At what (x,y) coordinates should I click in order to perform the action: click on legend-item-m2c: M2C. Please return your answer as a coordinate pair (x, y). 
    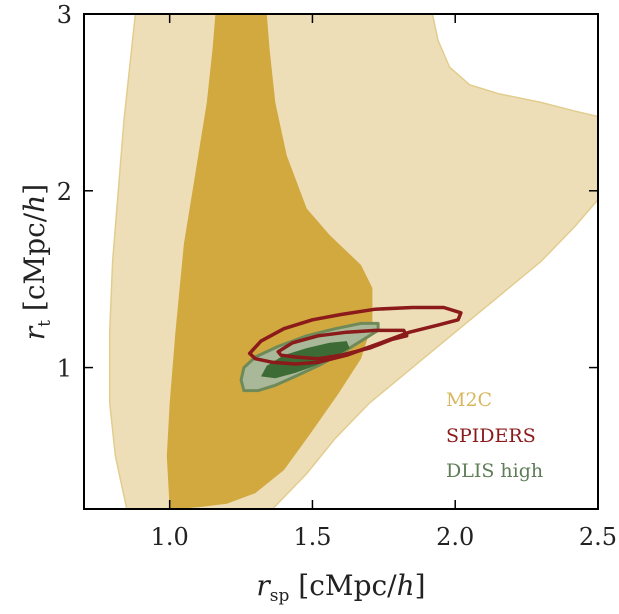
    Looking at the image, I should click on (469, 400).